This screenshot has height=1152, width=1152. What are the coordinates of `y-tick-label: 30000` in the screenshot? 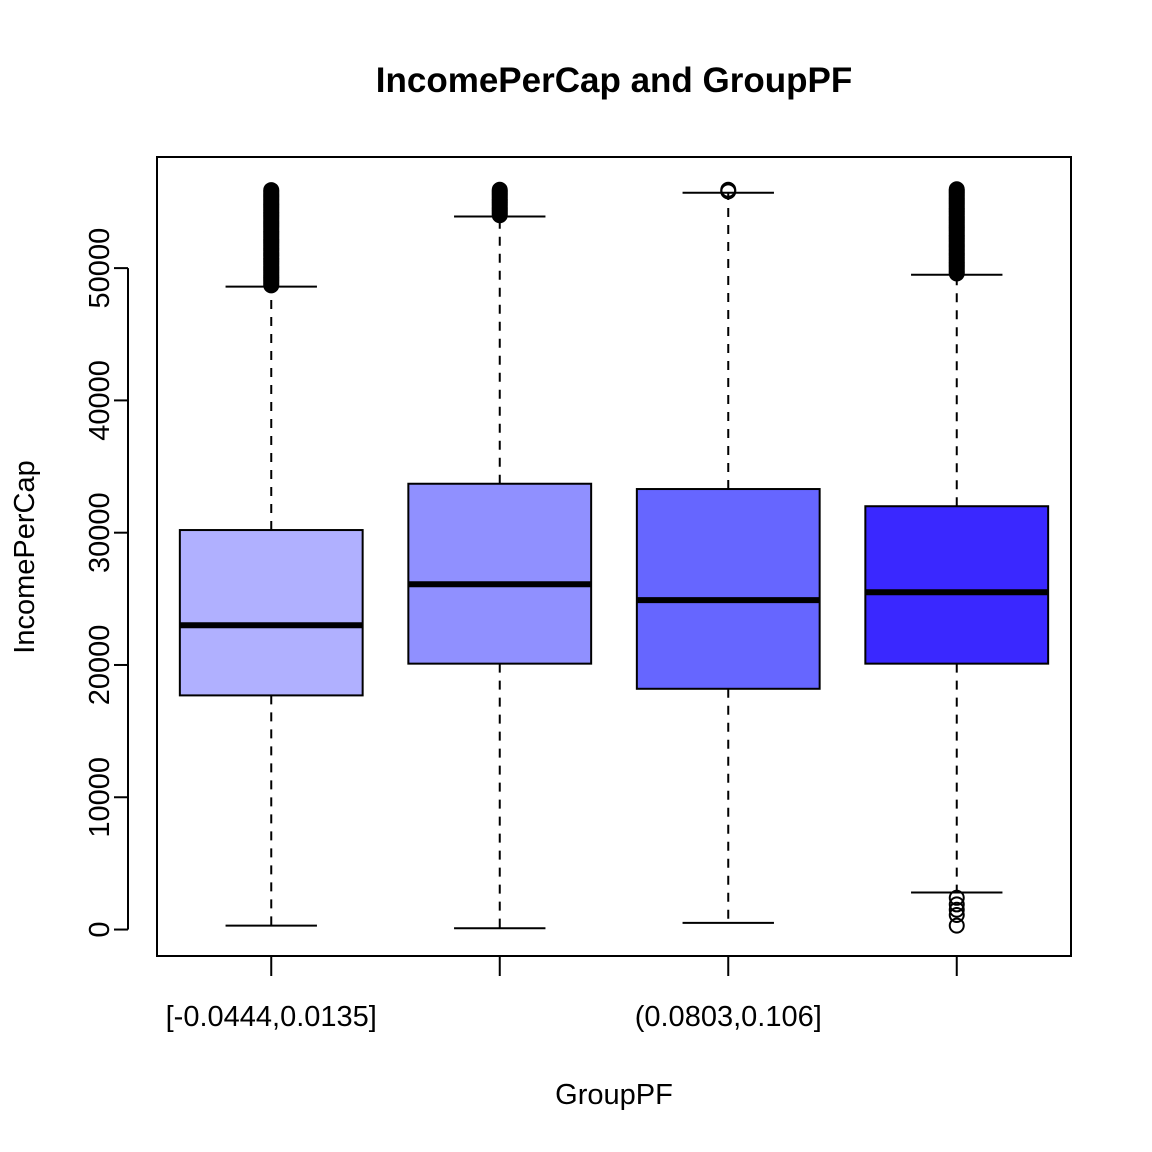 It's located at (100, 532).